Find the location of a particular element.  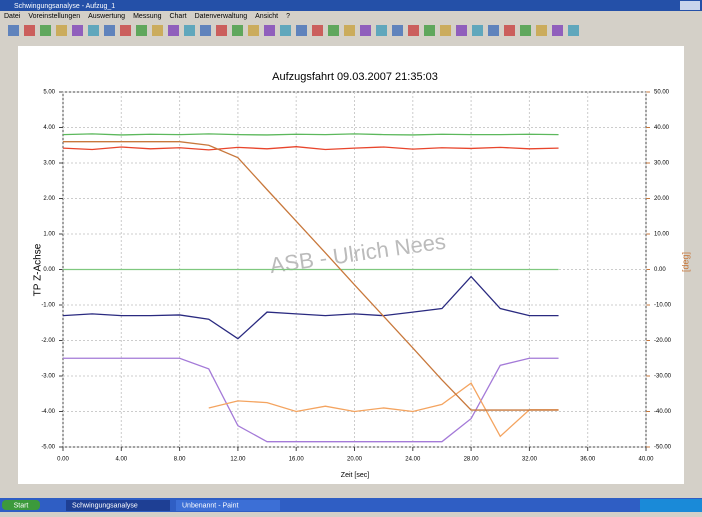

y-tick-label: -2.00 is located at coordinates (48, 341).